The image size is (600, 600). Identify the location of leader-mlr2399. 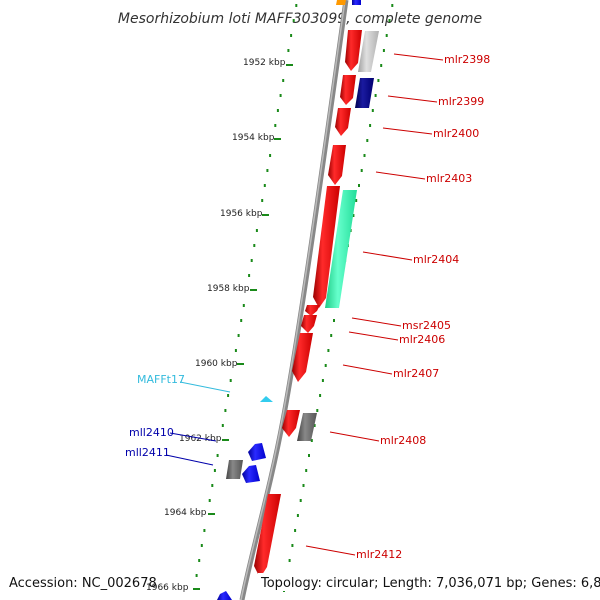
(412, 99).